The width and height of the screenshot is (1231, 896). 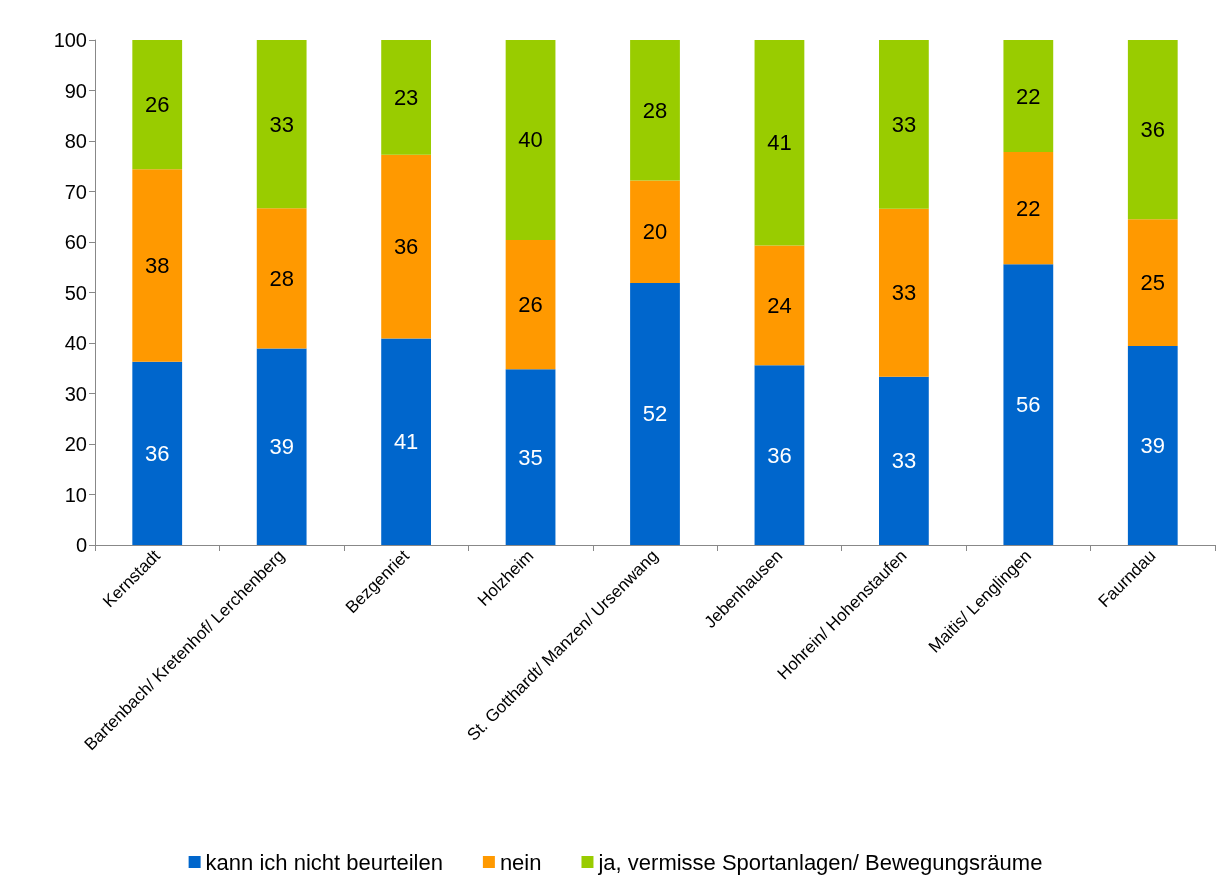 I want to click on data-label: 23, so click(x=406, y=97).